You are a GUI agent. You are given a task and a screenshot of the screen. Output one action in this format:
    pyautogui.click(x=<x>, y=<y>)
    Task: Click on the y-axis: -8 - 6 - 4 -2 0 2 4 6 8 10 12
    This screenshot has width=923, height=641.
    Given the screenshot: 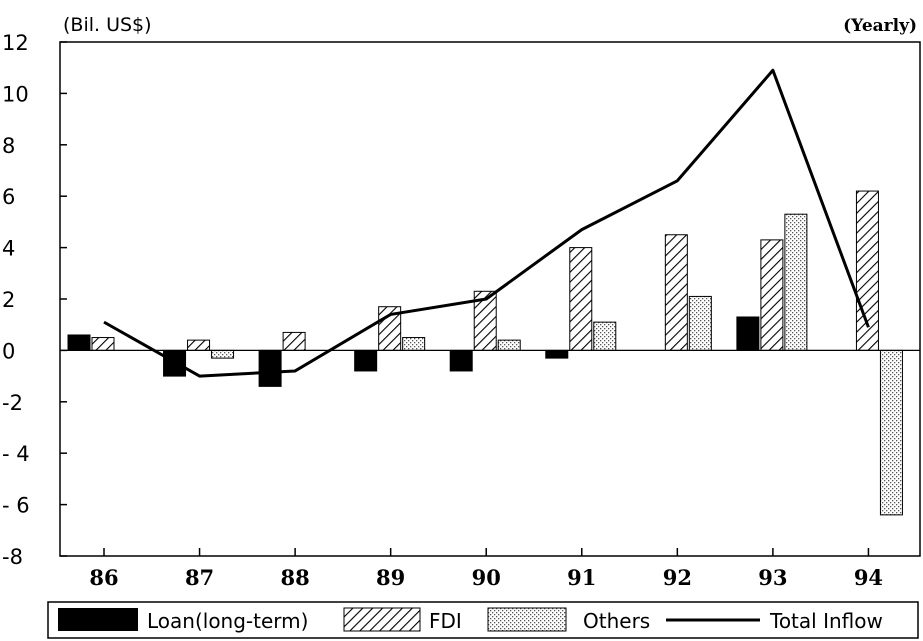 What is the action you would take?
    pyautogui.click(x=34, y=300)
    